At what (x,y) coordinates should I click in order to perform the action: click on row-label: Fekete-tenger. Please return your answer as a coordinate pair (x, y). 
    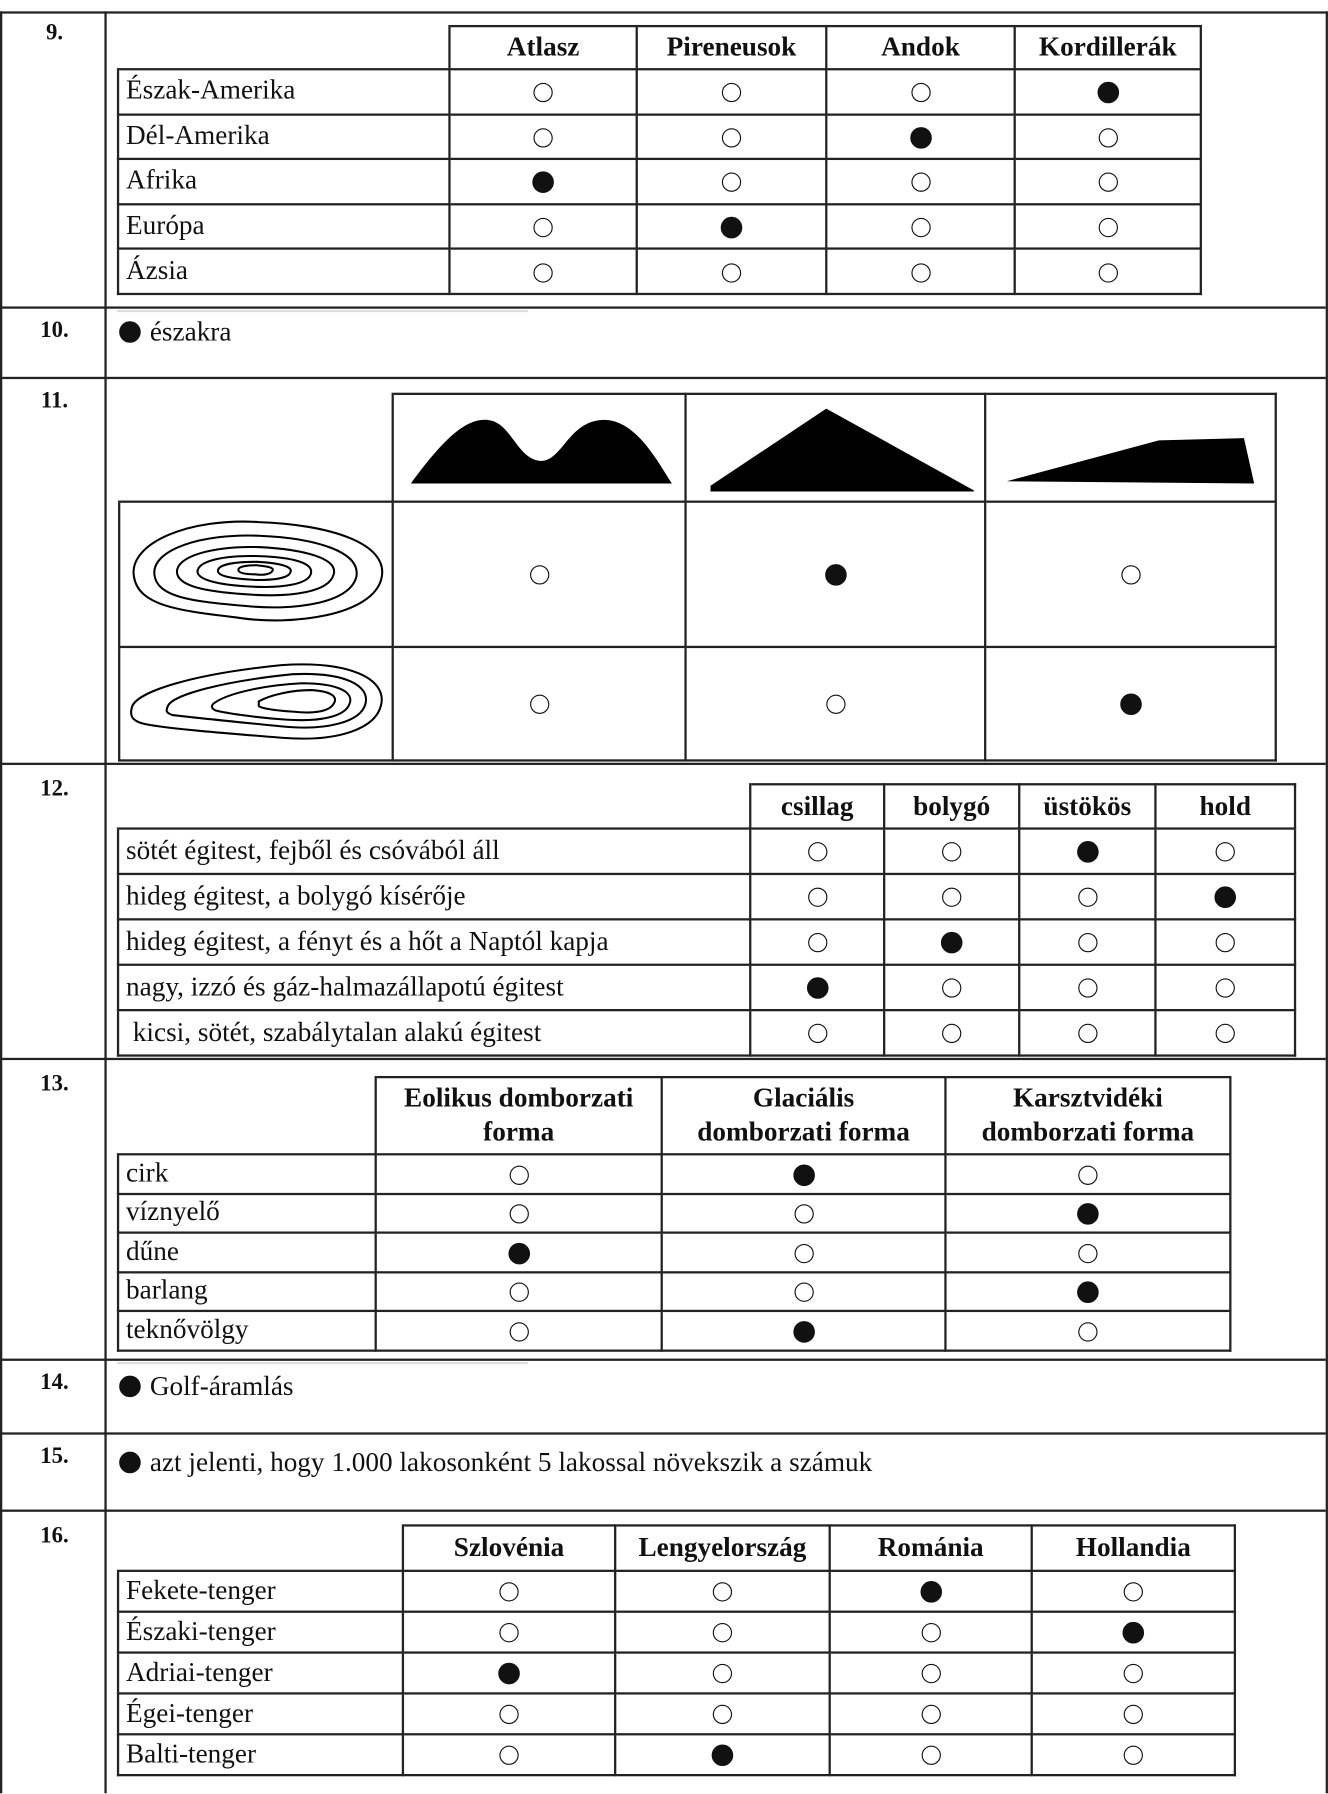
    Looking at the image, I should click on (260, 1591).